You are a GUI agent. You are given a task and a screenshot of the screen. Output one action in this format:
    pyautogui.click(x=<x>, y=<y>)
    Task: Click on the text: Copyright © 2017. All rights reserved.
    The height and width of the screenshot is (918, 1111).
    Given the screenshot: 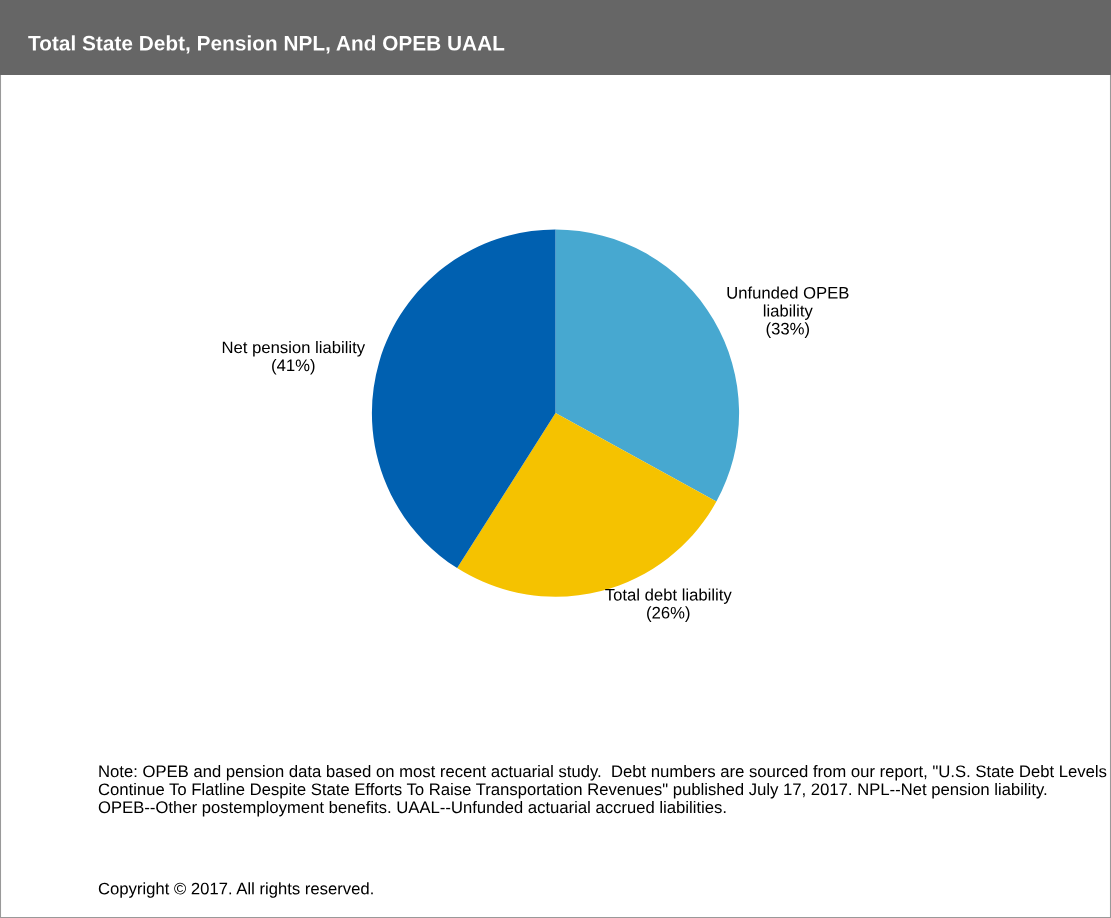 What is the action you would take?
    pyautogui.click(x=235, y=890)
    